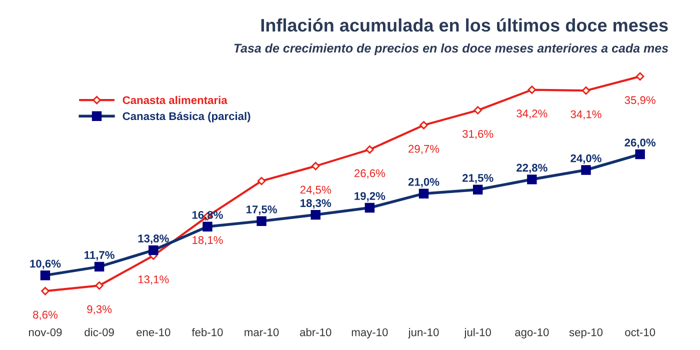  What do you see at coordinates (478, 179) in the screenshot?
I see `data-label: 21,5%` at bounding box center [478, 179].